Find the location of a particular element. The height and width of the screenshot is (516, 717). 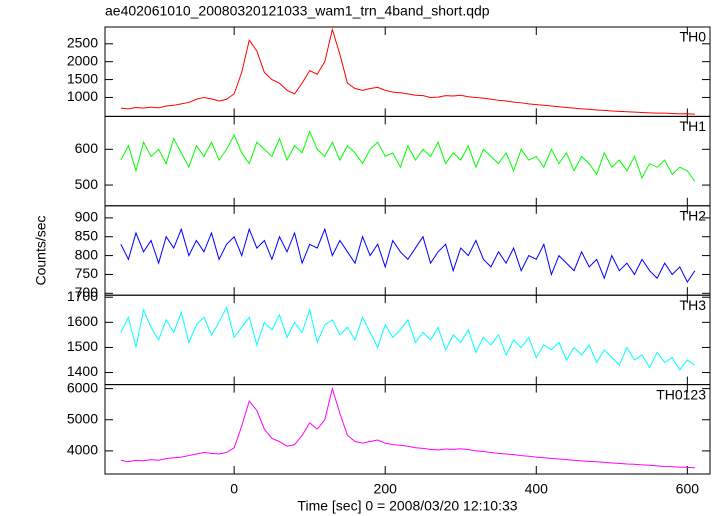

y-tick-label: 1400 is located at coordinates (82, 371).